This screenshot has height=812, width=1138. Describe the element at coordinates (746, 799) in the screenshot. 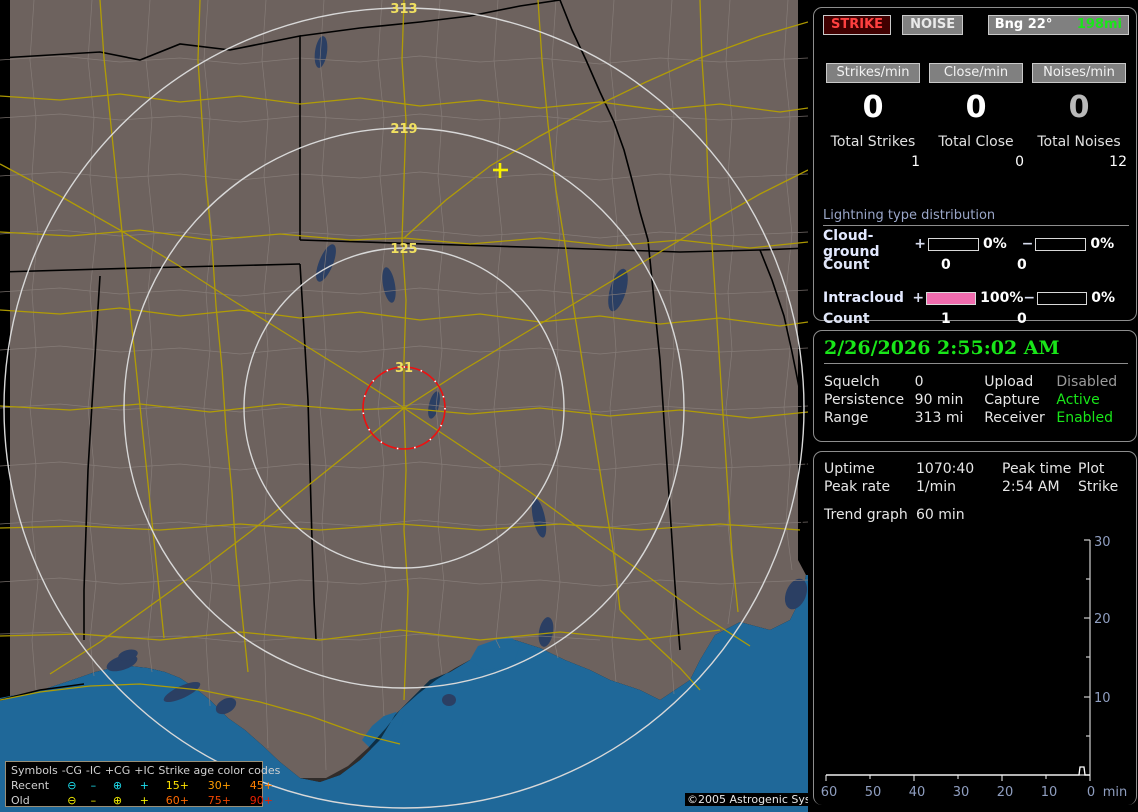

I see `copyright-notice: ©2005 Astrogenic Systems` at that location.